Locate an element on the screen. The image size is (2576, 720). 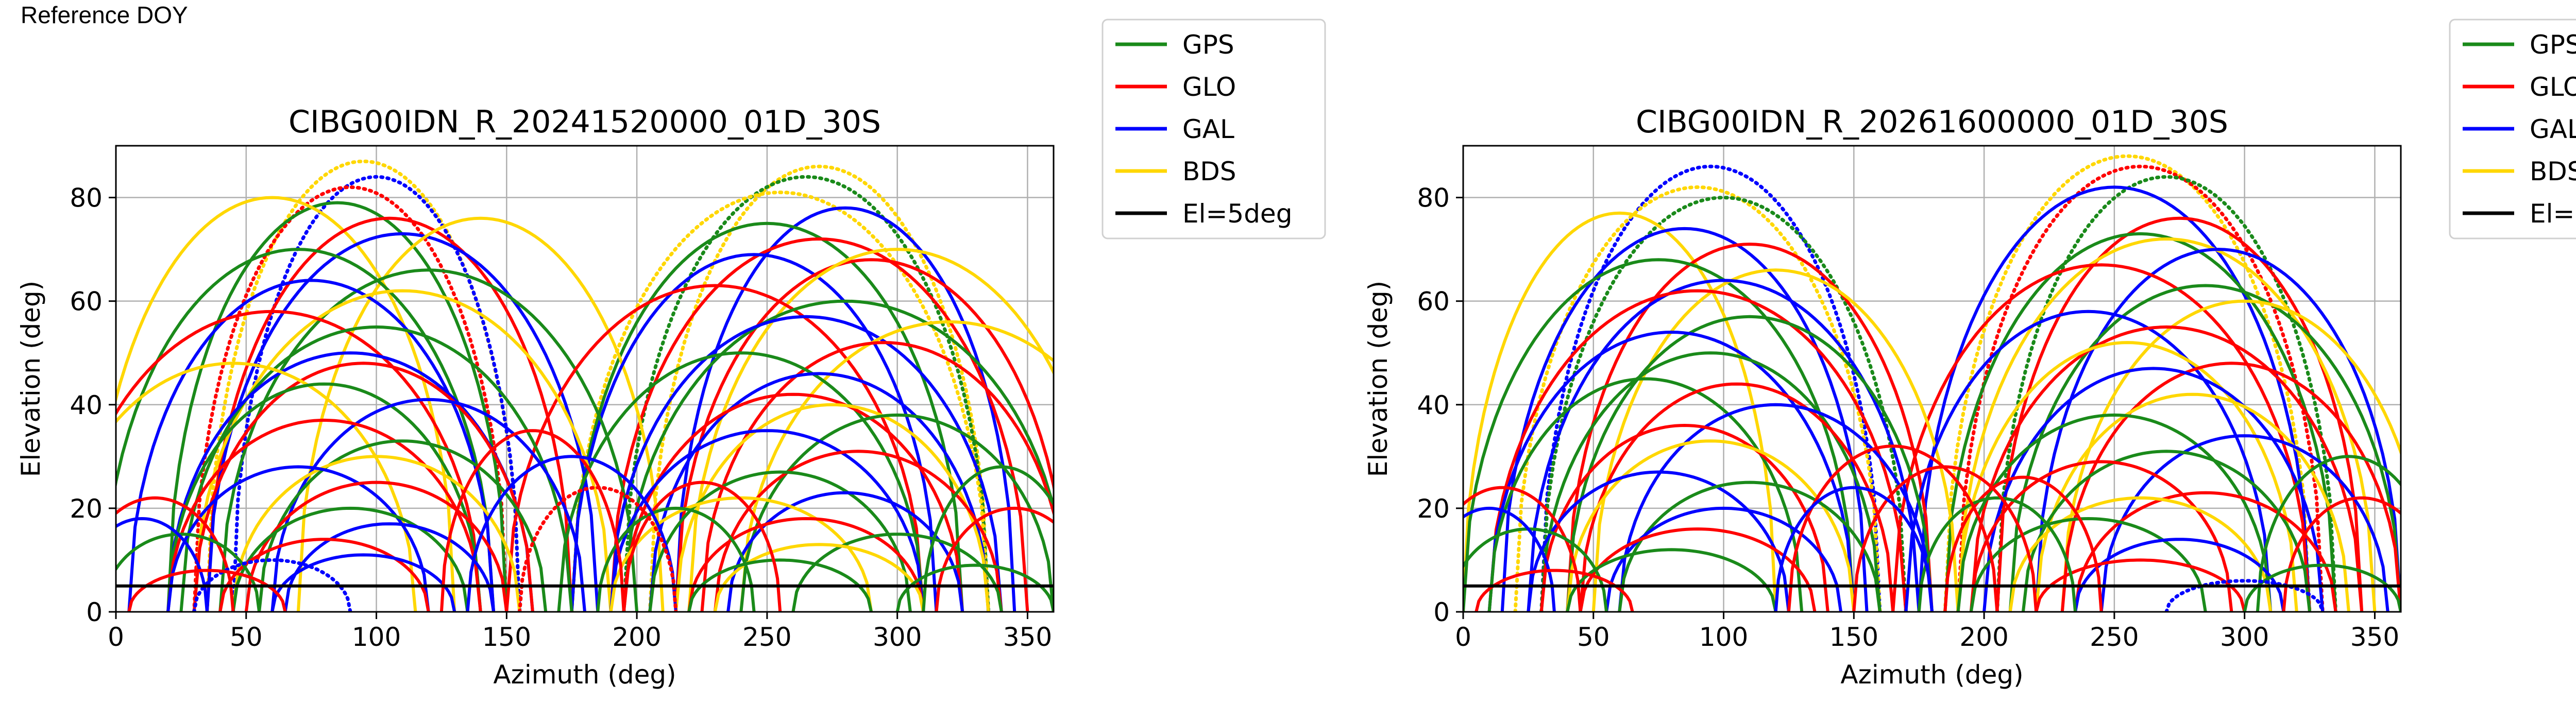
legend-label: El=5deg is located at coordinates (2553, 214).